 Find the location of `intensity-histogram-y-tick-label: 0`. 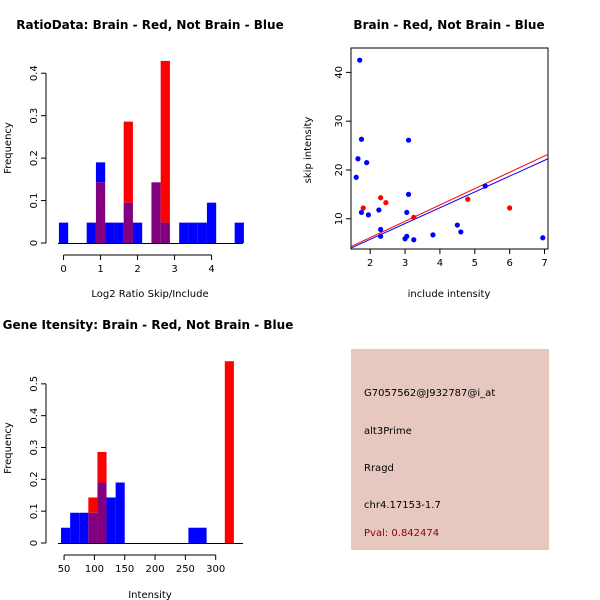

intensity-histogram-y-tick-label: 0 is located at coordinates (34, 543).